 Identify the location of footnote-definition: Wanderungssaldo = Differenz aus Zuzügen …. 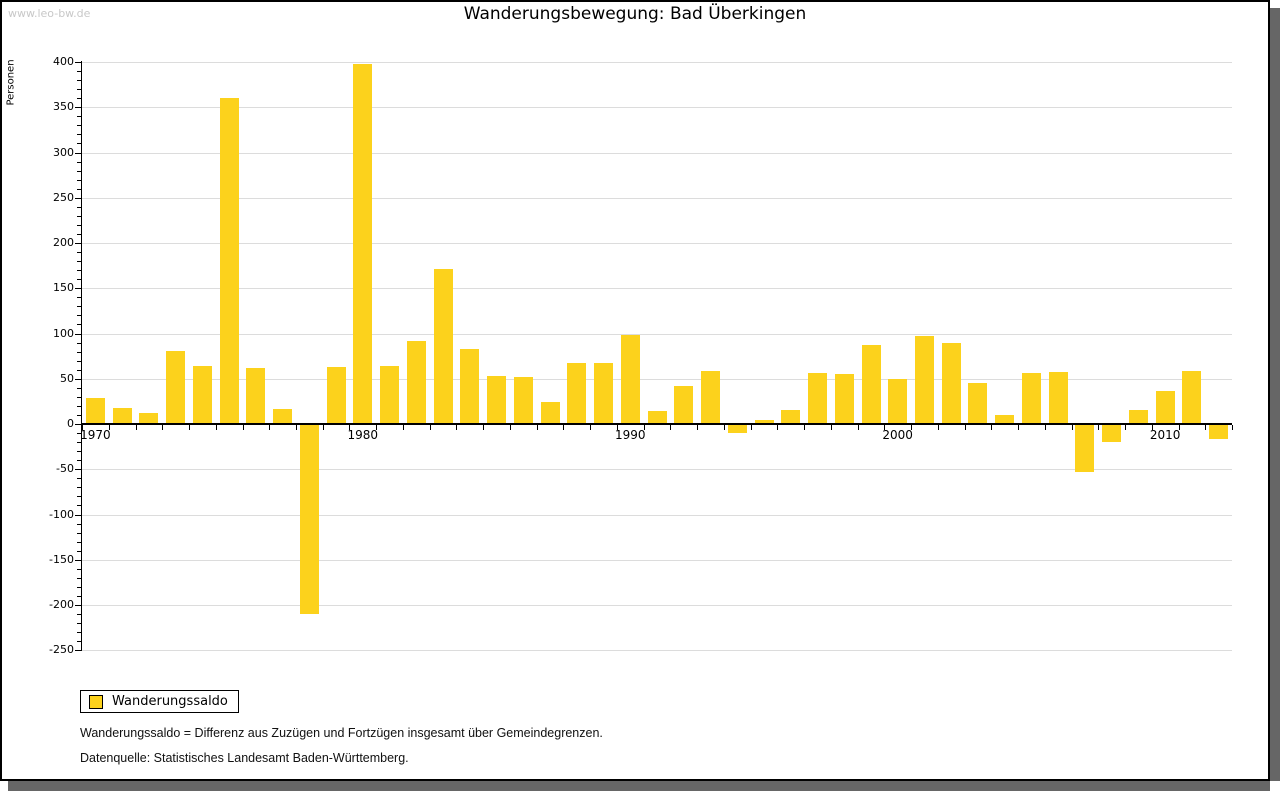
(341, 733).